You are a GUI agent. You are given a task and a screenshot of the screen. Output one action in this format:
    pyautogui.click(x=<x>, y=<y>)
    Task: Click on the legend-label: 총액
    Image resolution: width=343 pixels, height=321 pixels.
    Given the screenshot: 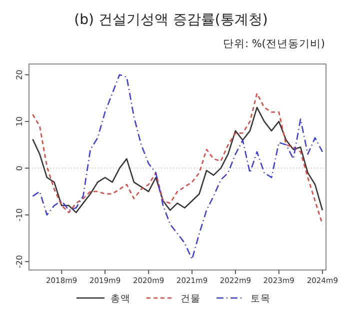 What is the action you would take?
    pyautogui.click(x=120, y=299)
    